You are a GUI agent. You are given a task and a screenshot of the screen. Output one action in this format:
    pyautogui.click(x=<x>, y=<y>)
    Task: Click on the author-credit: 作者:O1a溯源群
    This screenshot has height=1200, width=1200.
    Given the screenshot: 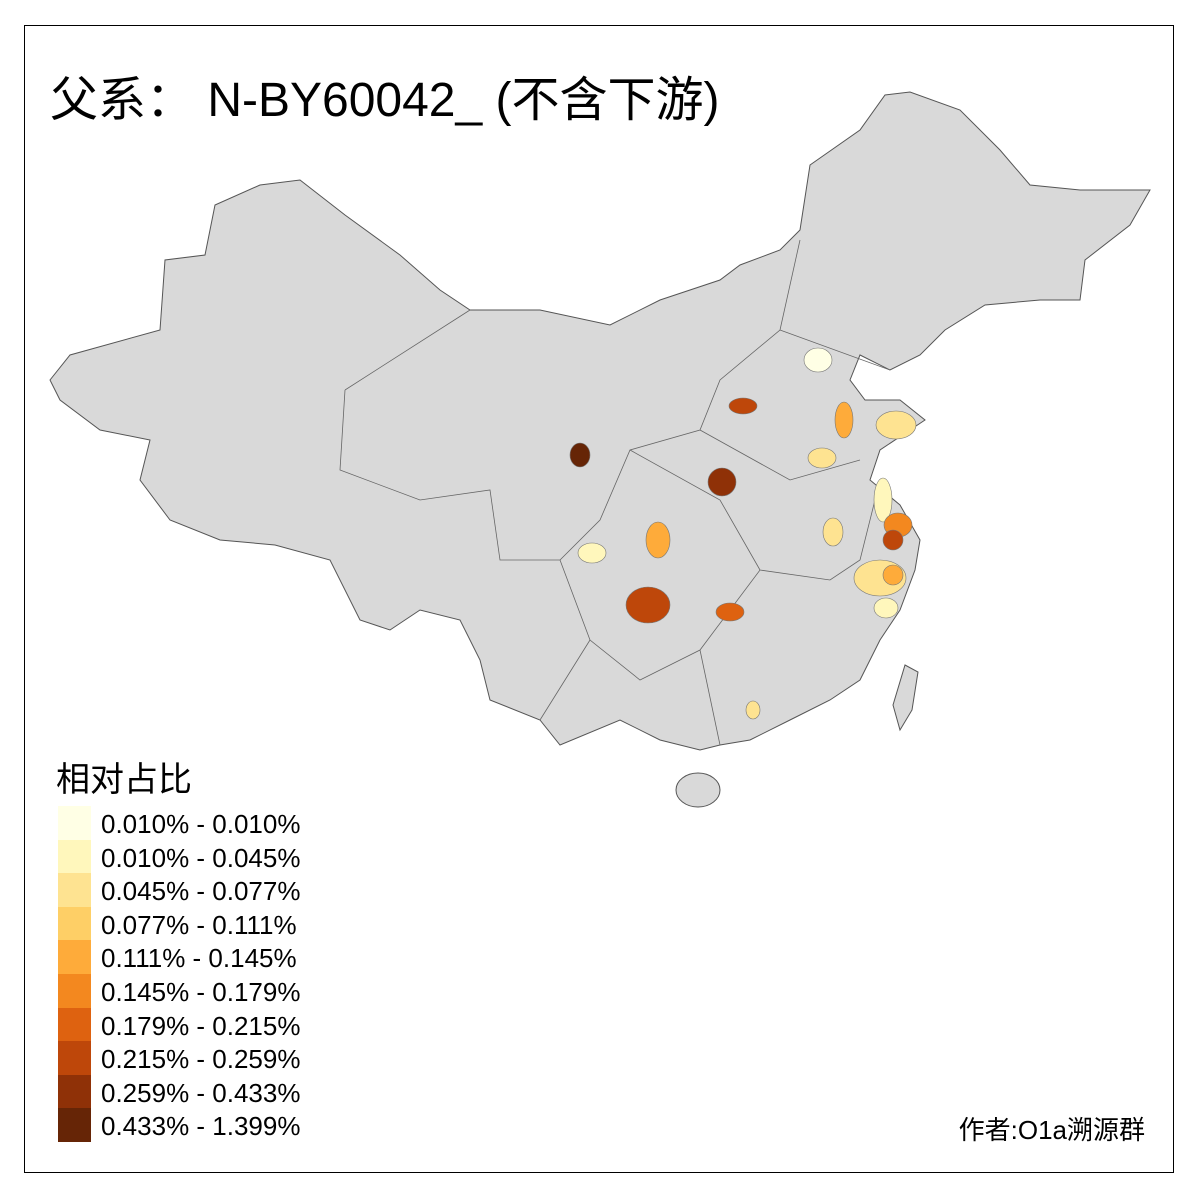 What is the action you would take?
    pyautogui.click(x=1051, y=1130)
    